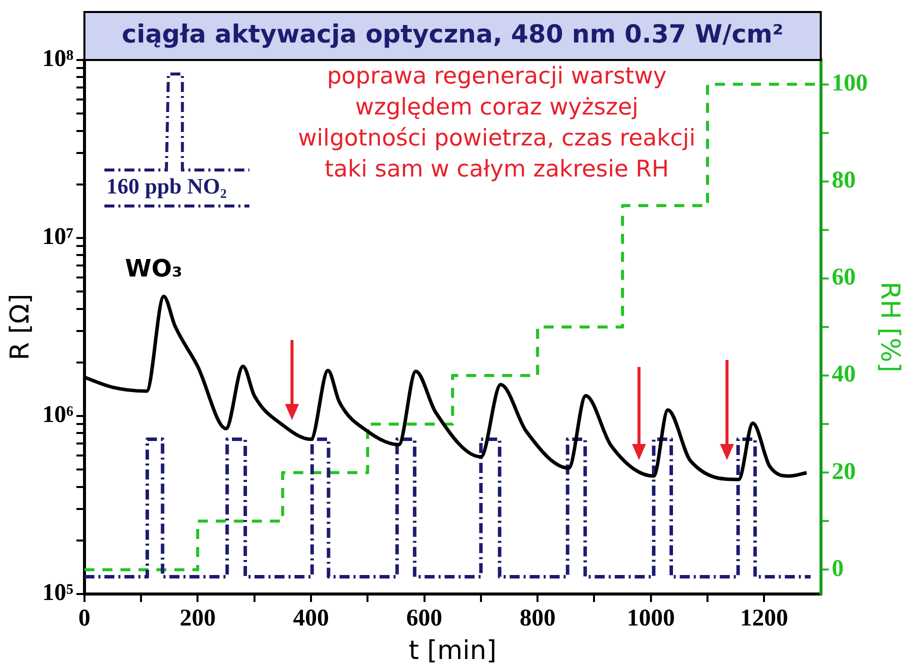 The width and height of the screenshot is (912, 668). What do you see at coordinates (850, 83) in the screenshot?
I see `y2-tick-label: 100` at bounding box center [850, 83].